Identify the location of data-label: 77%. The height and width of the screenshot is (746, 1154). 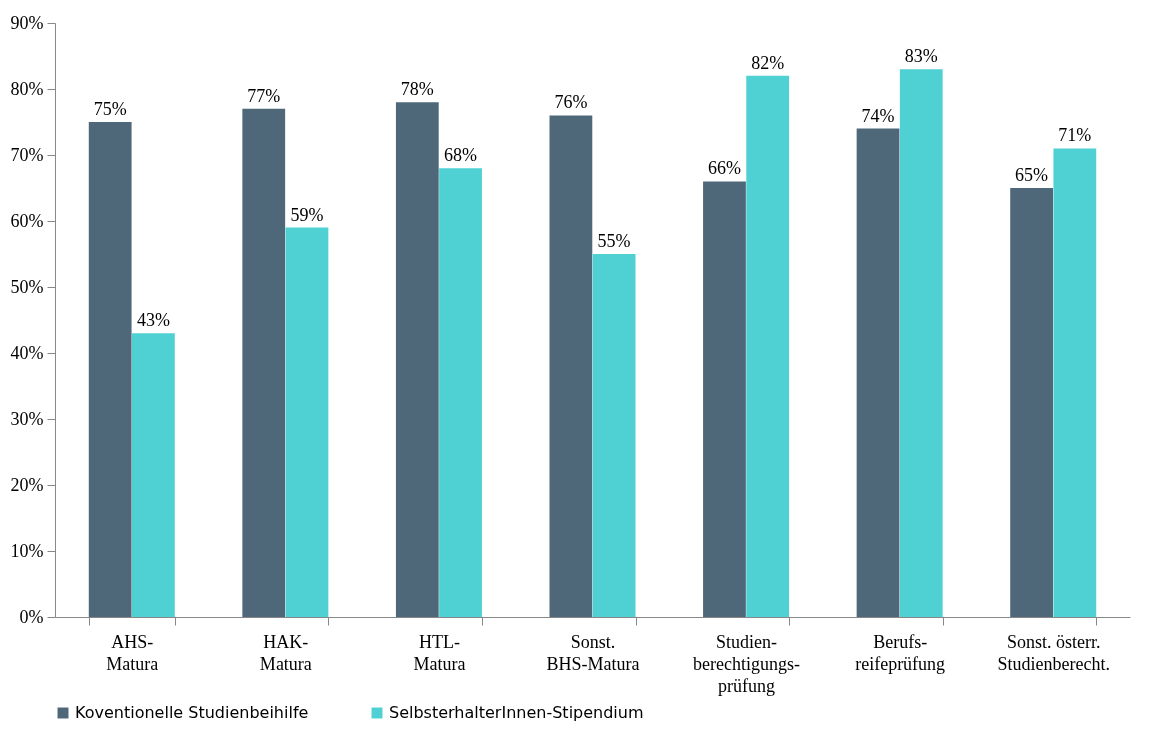
(264, 95).